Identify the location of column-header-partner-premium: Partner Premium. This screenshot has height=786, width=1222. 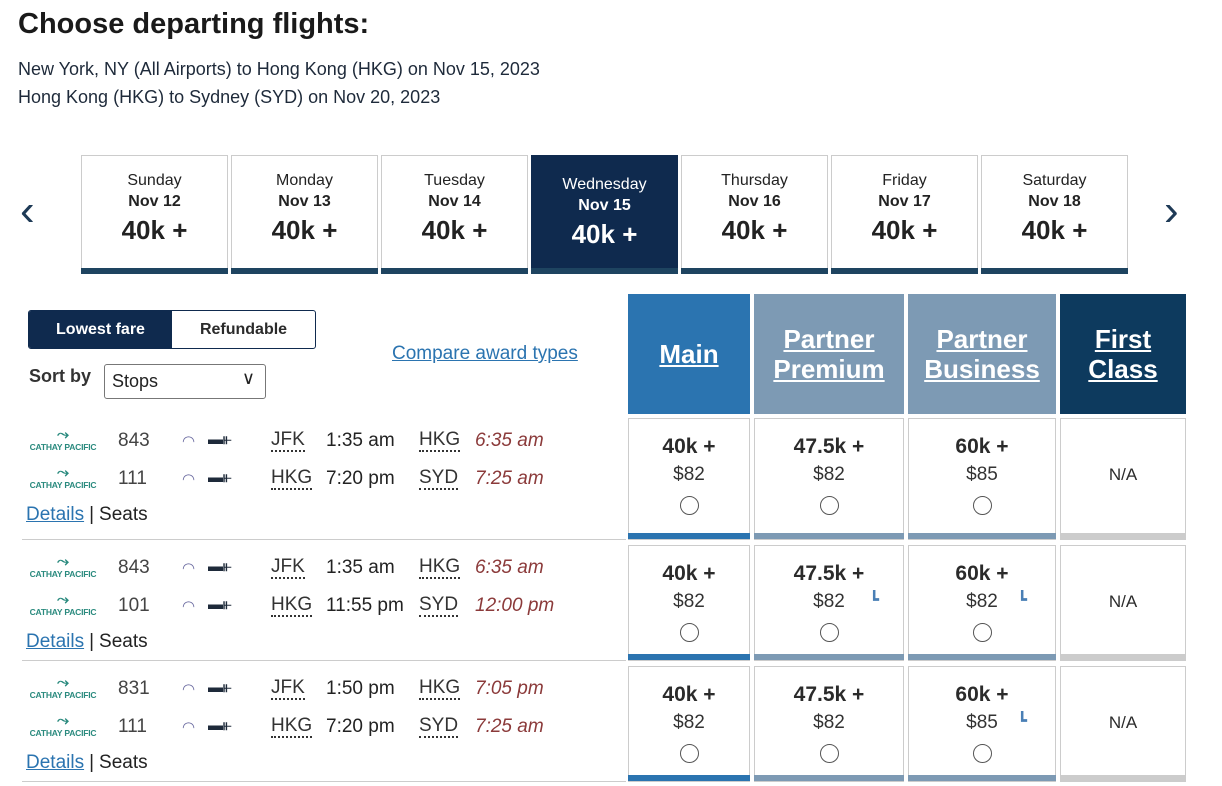
(829, 354).